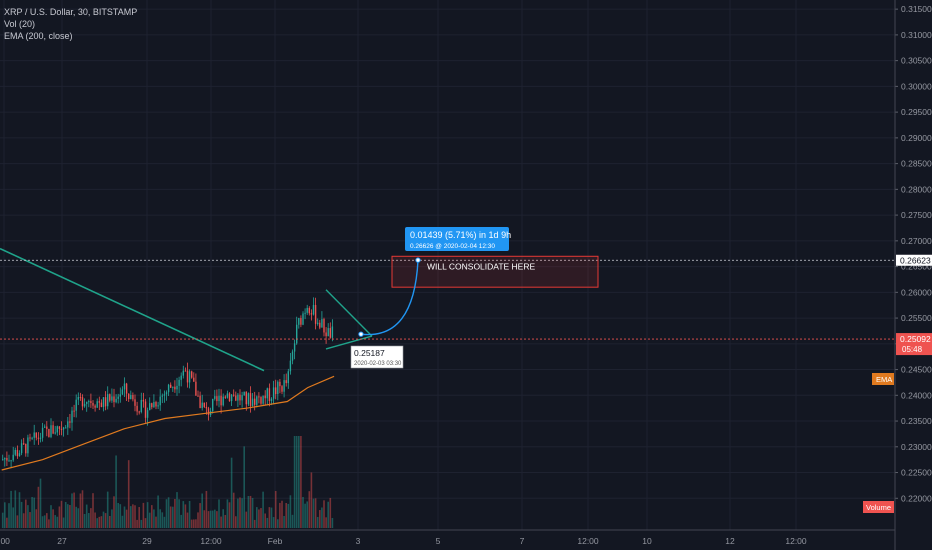  I want to click on ema-indicator-label: EMA (200, close), so click(38, 36).